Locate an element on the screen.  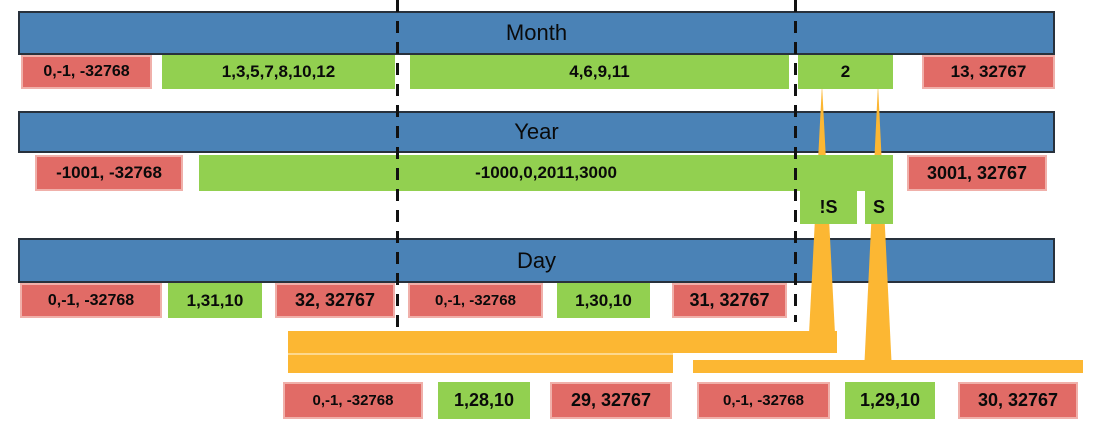
feb-valid-29-label: 1,29,10 is located at coordinates (890, 400).